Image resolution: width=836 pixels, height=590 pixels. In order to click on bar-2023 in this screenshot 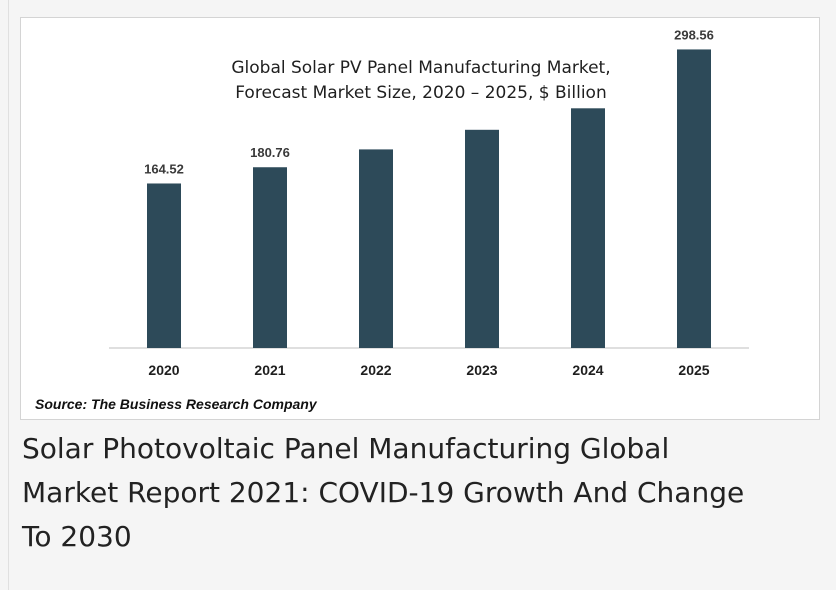, I will do `click(482, 238)`.